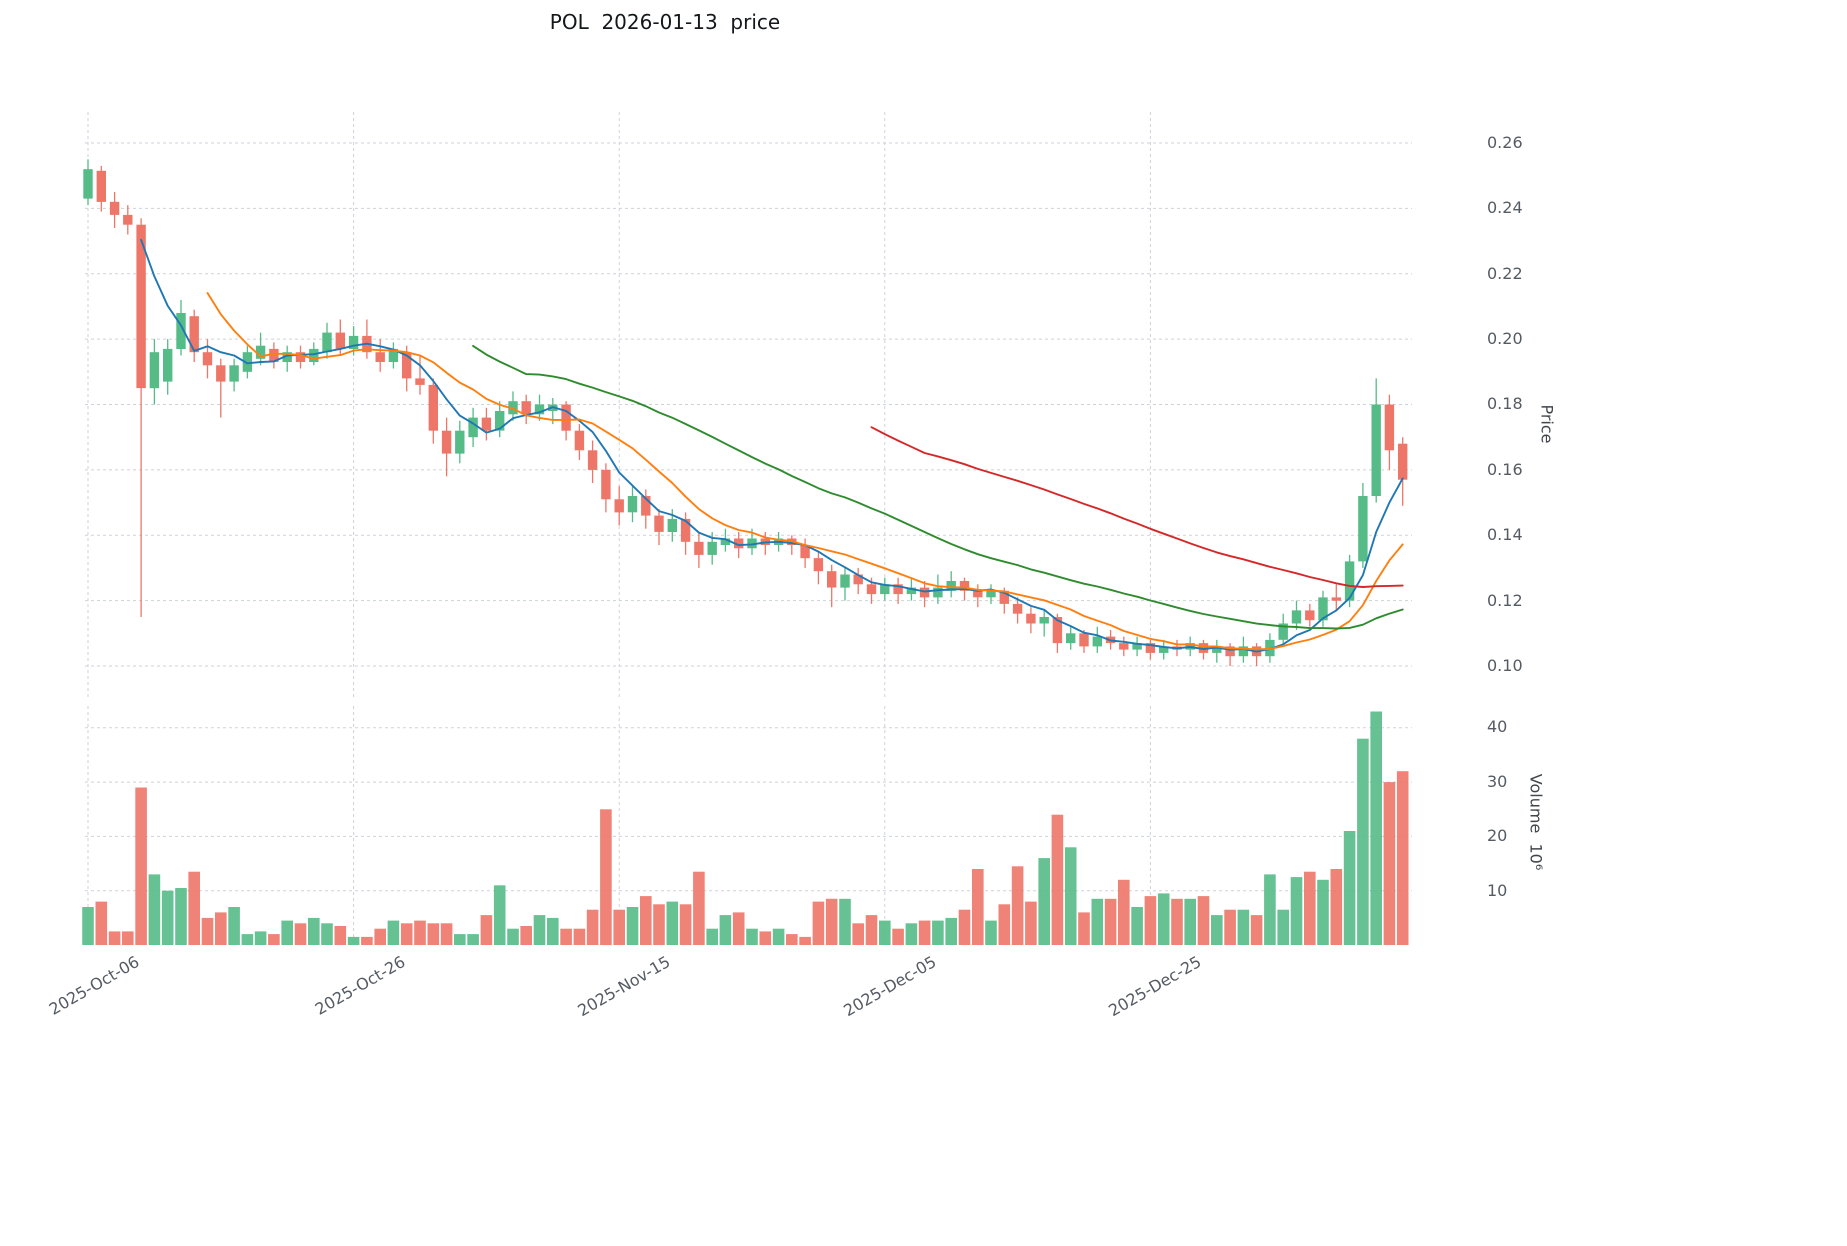 This screenshot has height=1246, width=1847. Describe the element at coordinates (1505, 338) in the screenshot. I see `price-tick-label: 0.20` at that location.